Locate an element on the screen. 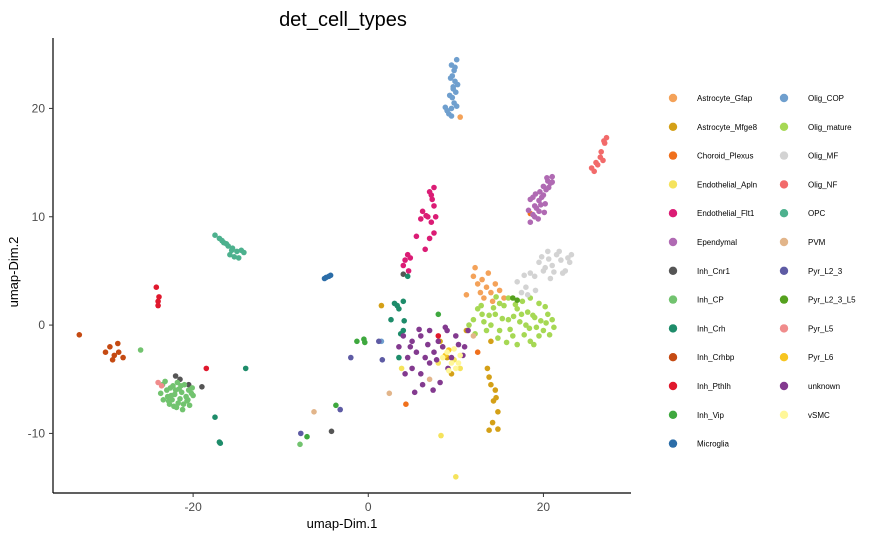  legend-label: Inh_Vip is located at coordinates (711, 415).